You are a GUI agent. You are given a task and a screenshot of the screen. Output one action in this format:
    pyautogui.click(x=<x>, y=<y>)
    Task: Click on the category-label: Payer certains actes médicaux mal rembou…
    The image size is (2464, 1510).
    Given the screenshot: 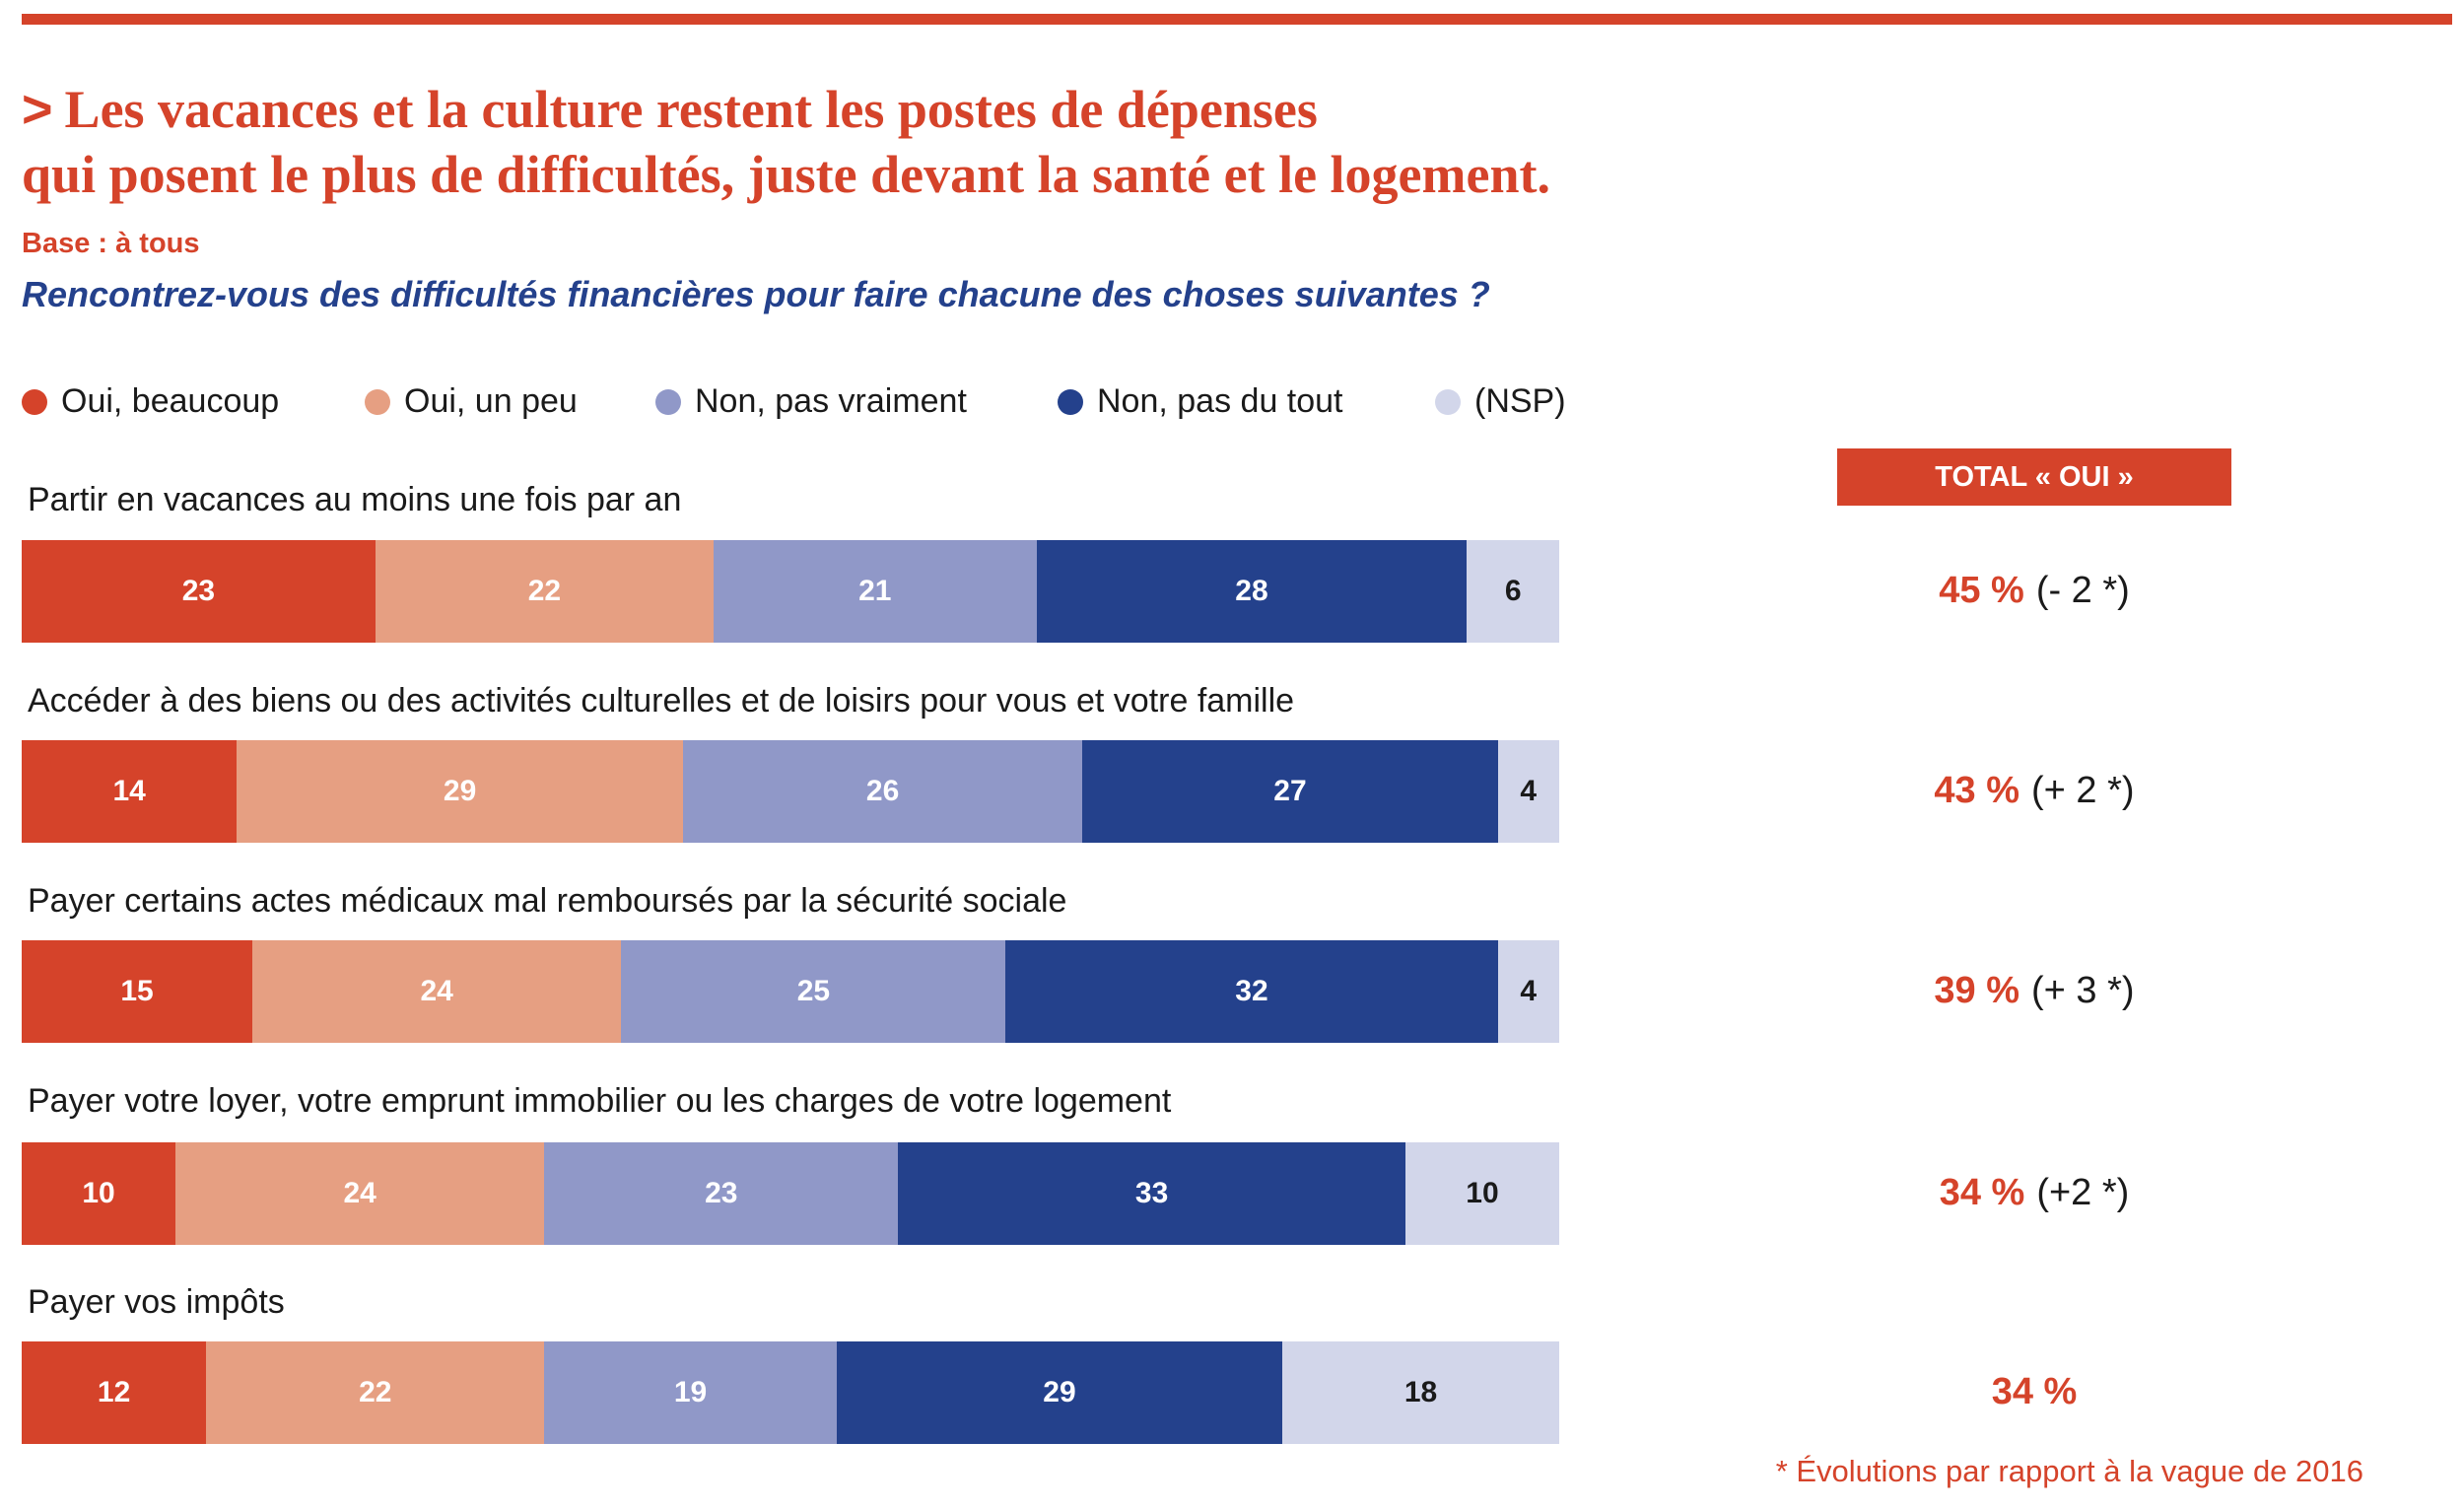 What is the action you would take?
    pyautogui.click(x=547, y=901)
    